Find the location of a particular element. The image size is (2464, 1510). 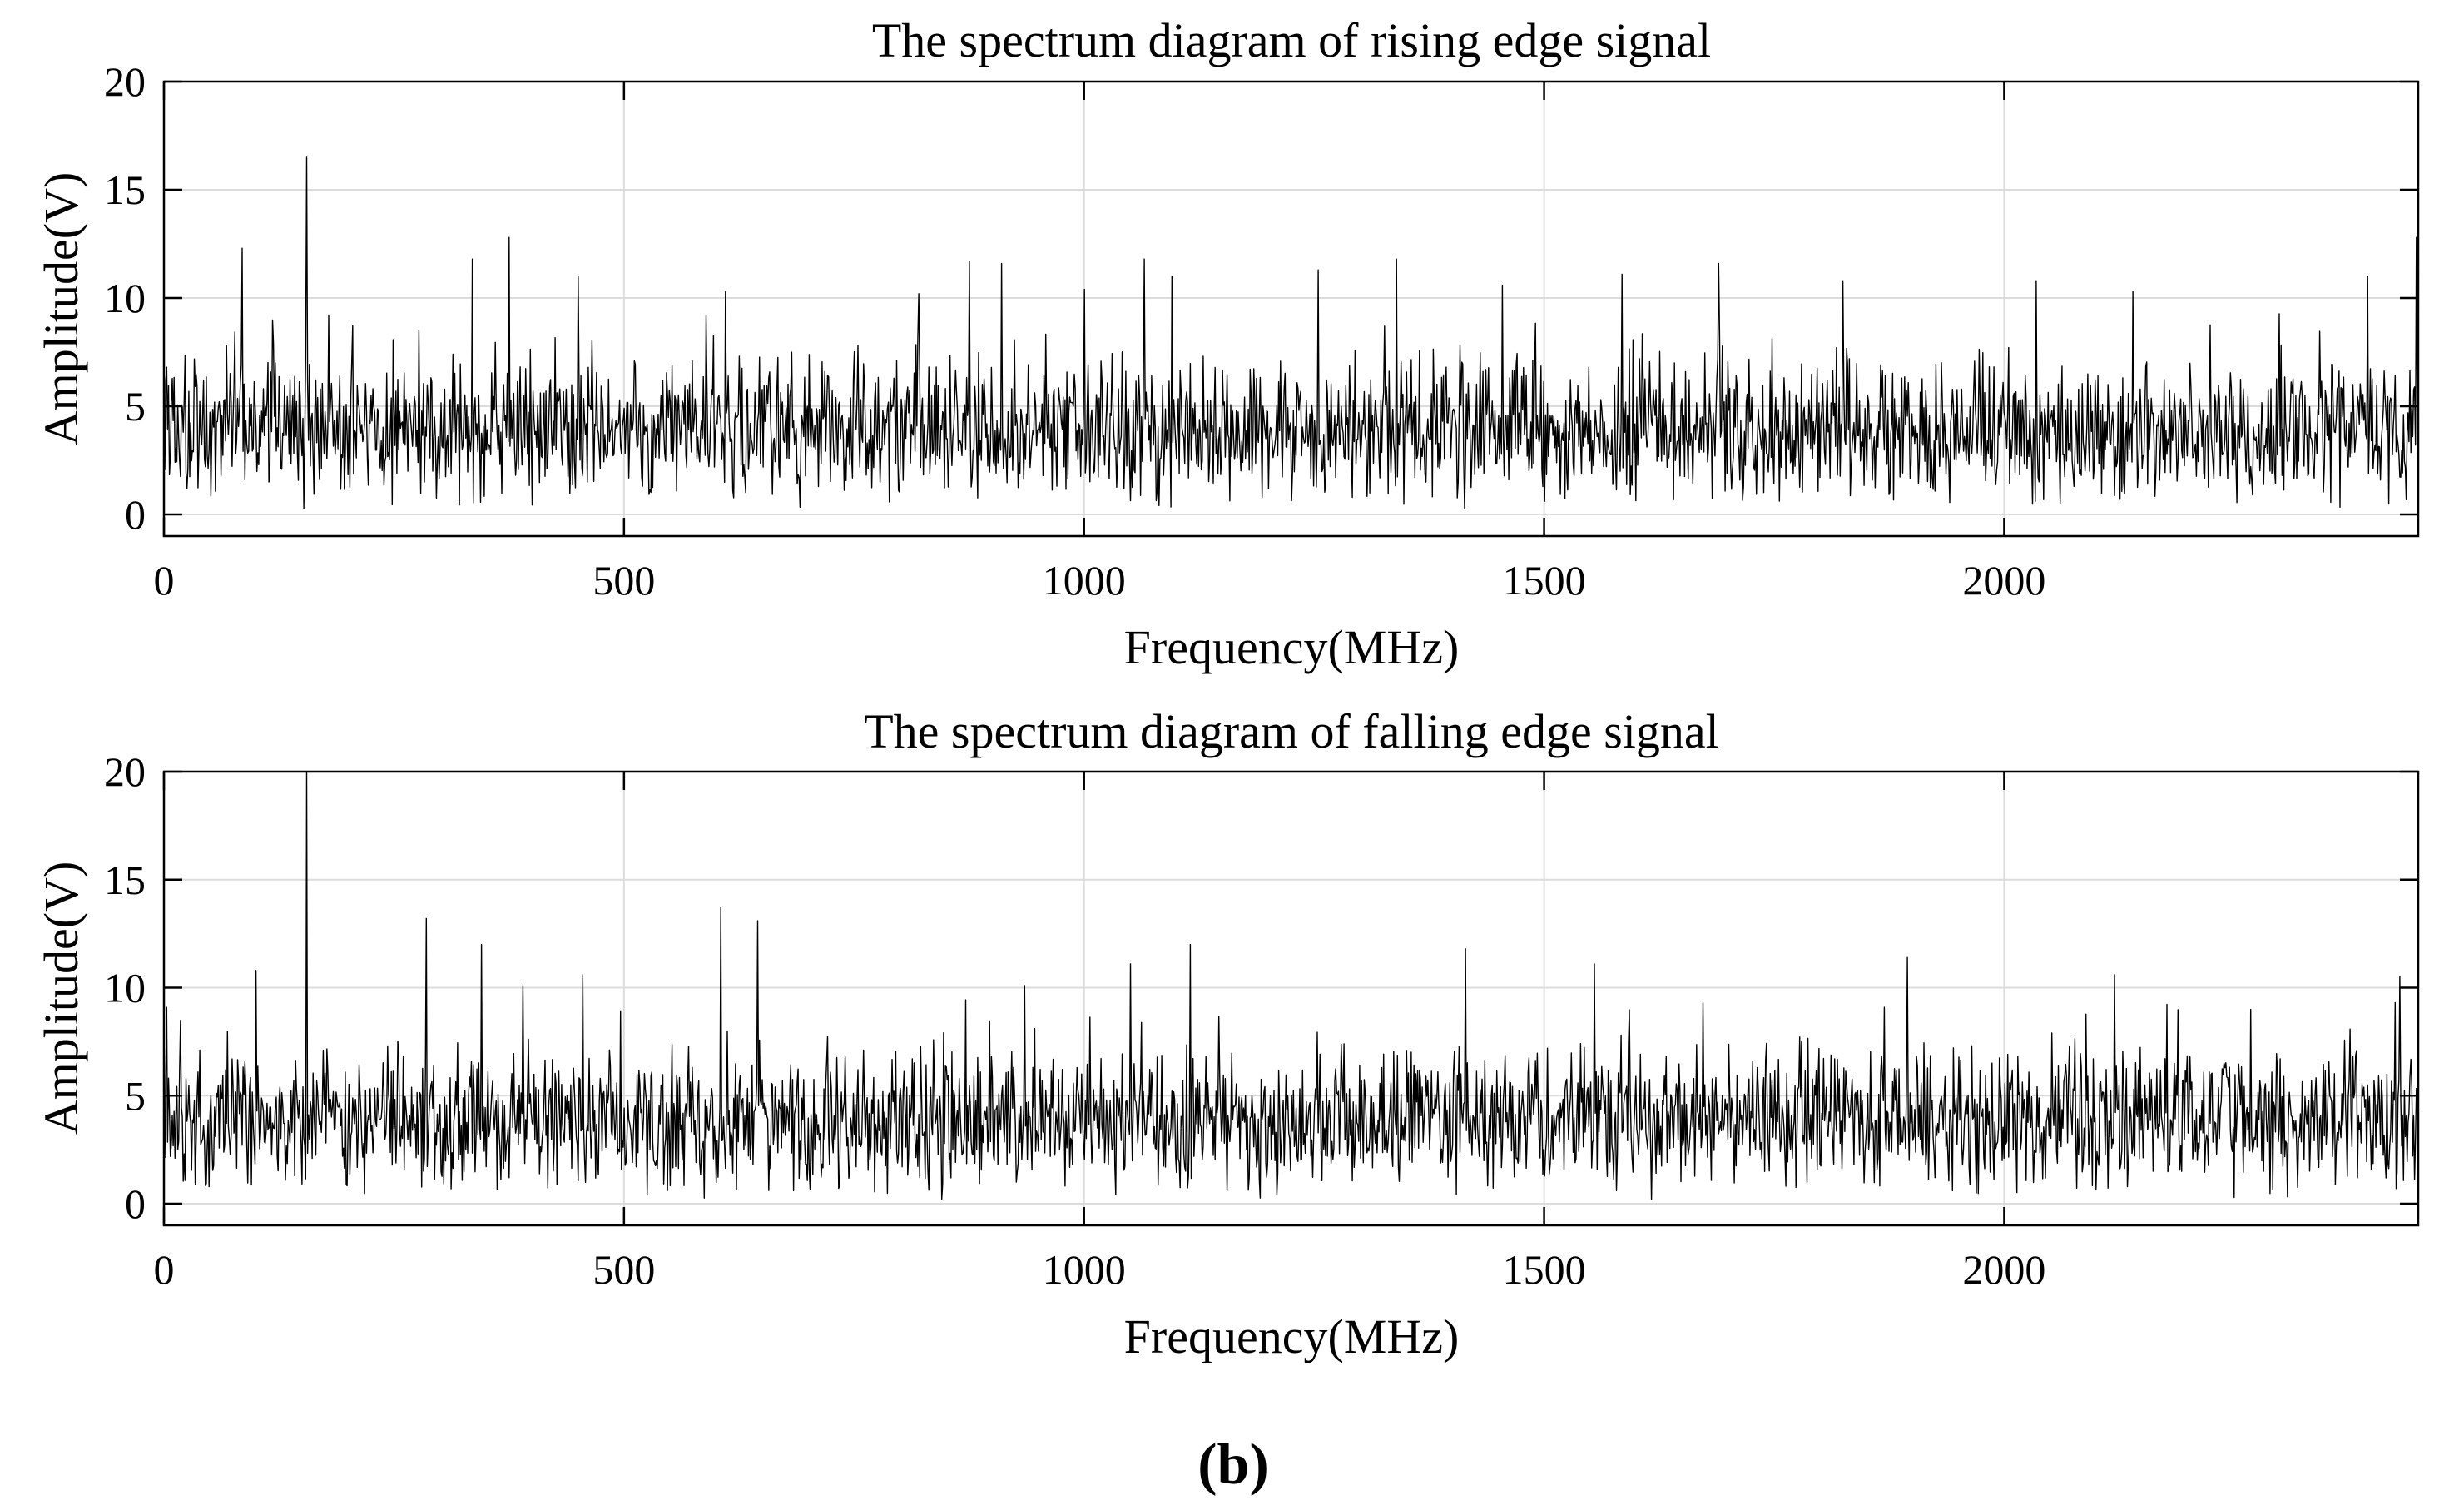

rising-edge-x-axis-label: Frequency(MHz) is located at coordinates (1292, 647).